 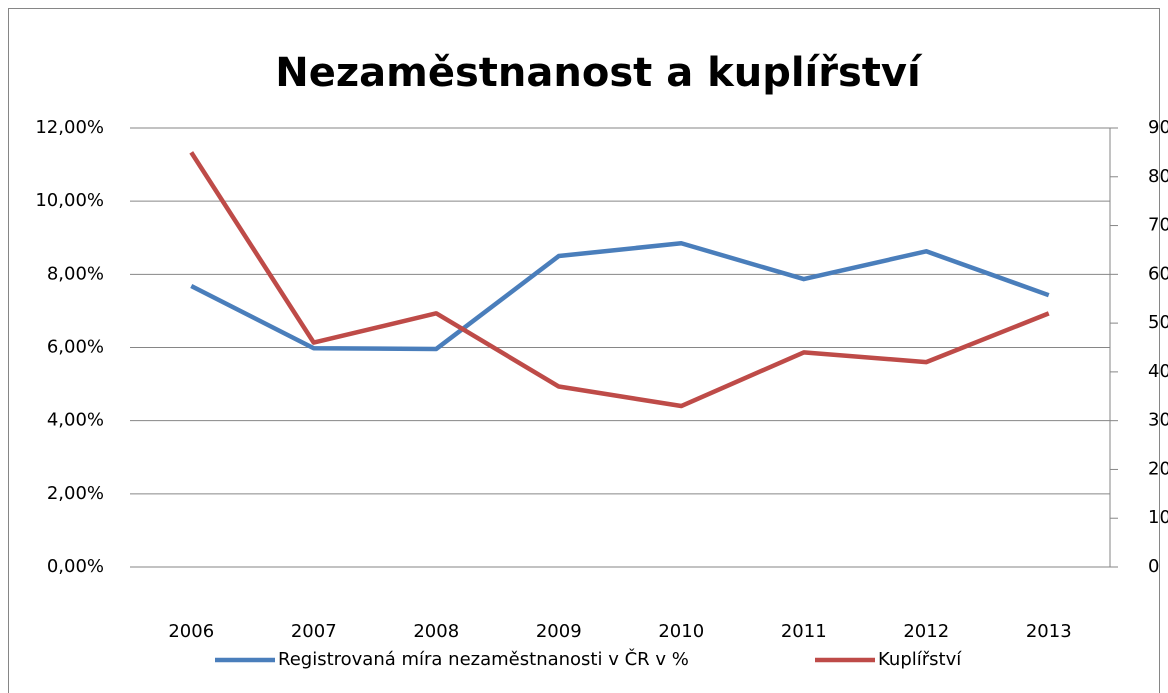 I want to click on y-tick-label: 0,00%, so click(x=75, y=566).